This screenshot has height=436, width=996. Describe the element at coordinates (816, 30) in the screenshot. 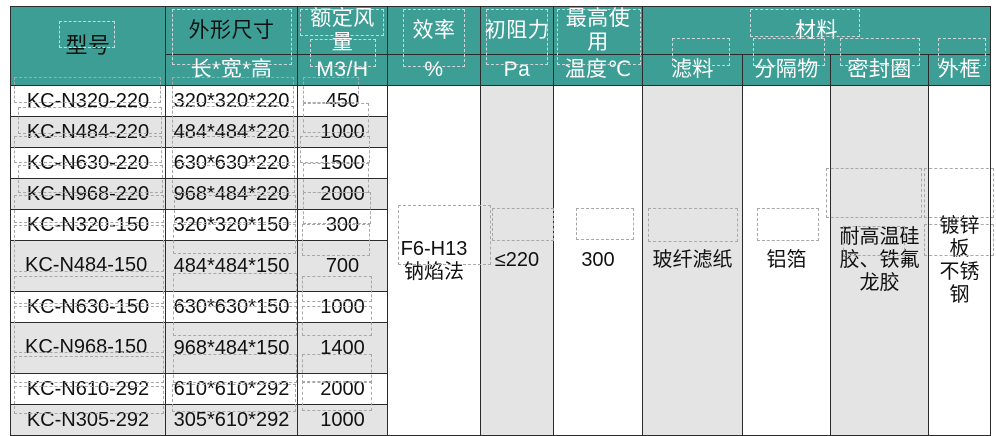

I see `header-material-group: 材料` at that location.